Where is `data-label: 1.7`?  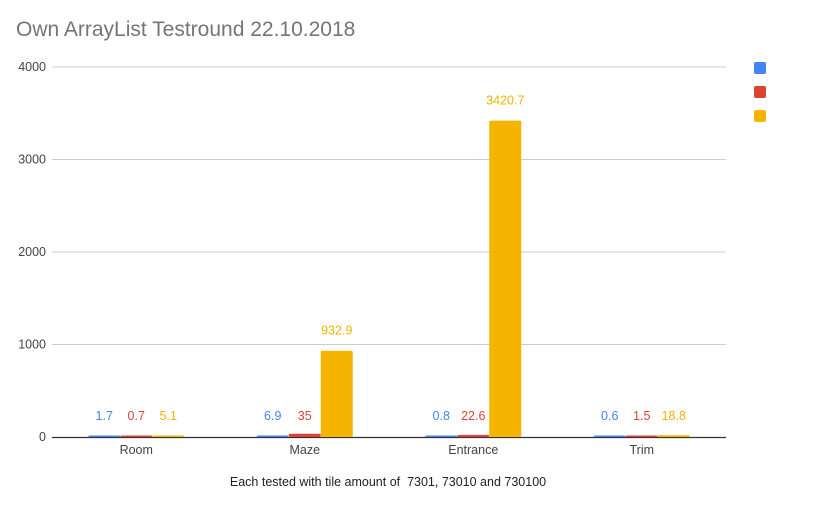
data-label: 1.7 is located at coordinates (104, 416).